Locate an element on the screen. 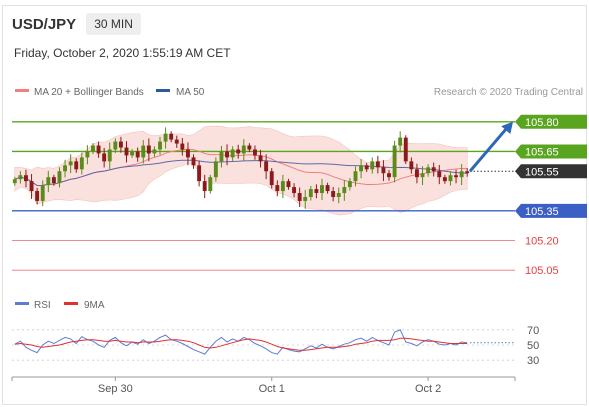  level-tag-label: 105.65 is located at coordinates (542, 152).